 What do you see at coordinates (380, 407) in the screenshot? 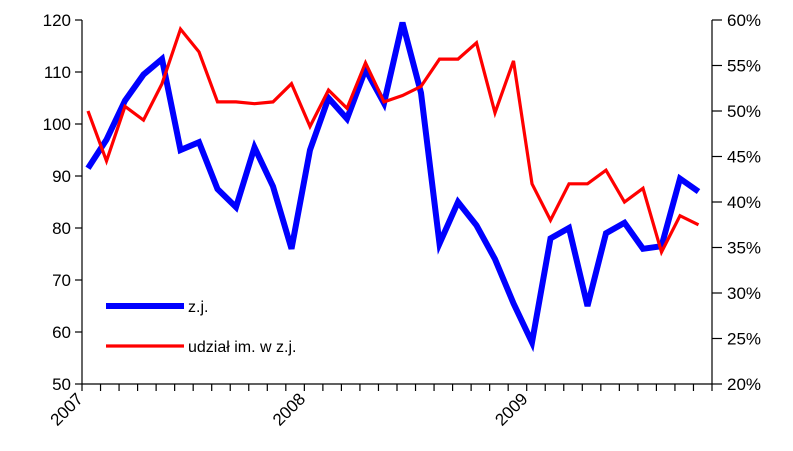
I see `x-axis-ticks: 2007 2008 2009` at bounding box center [380, 407].